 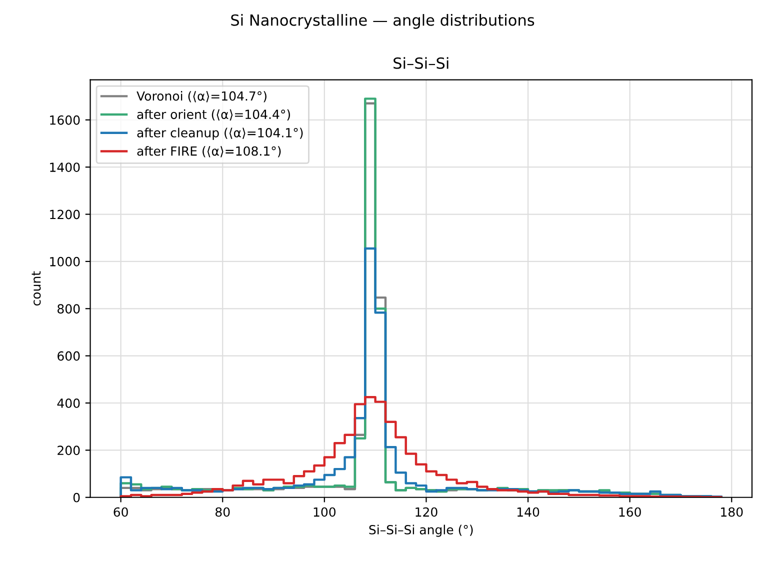 What do you see at coordinates (382, 21) in the screenshot?
I see `chart-subtitle: Si Nanocrystalline — angle distributions` at bounding box center [382, 21].